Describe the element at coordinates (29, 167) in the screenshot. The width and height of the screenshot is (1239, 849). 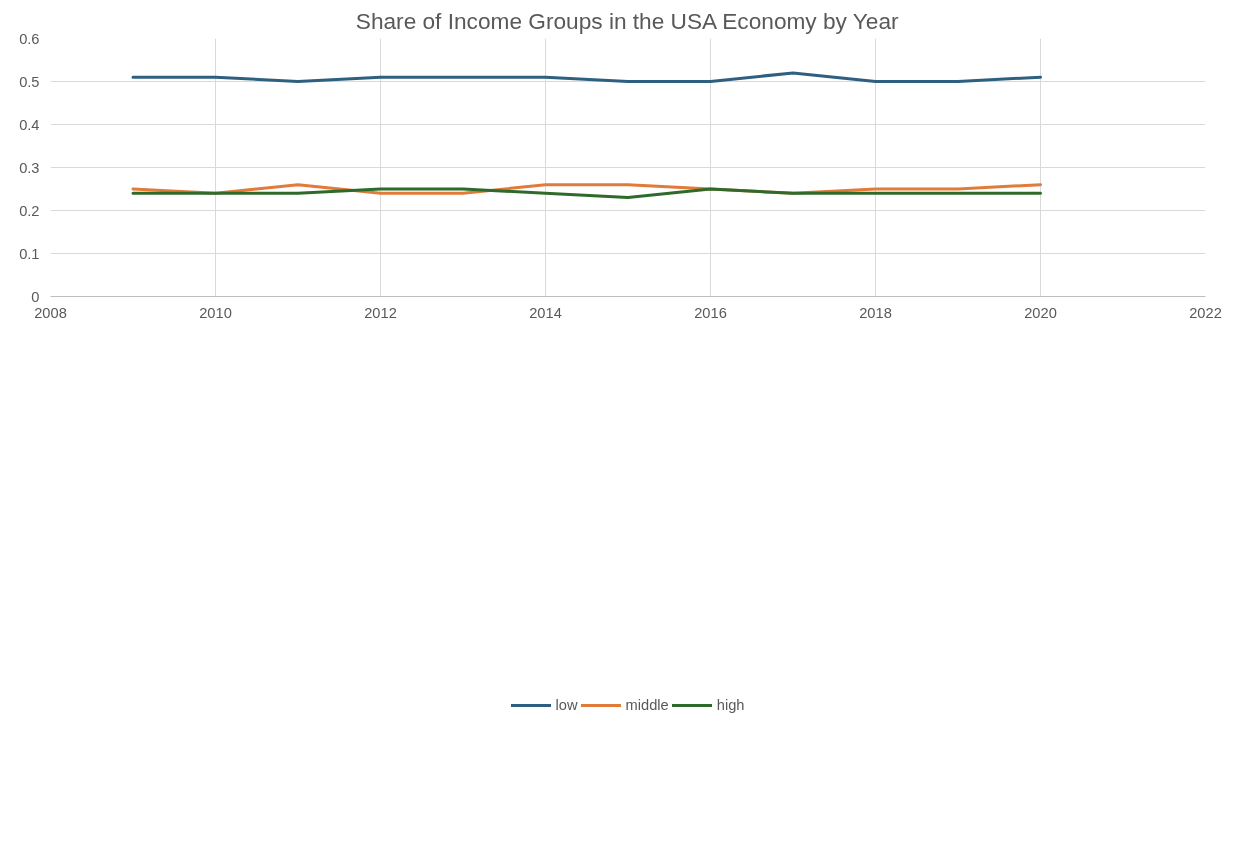
I see `y-tick-label: 0.3` at that location.